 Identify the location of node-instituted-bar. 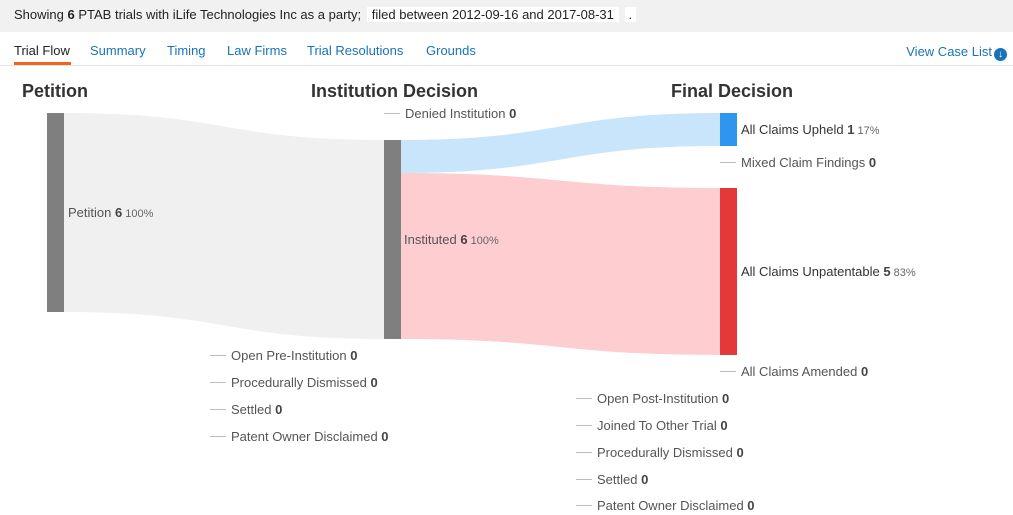
(392, 239).